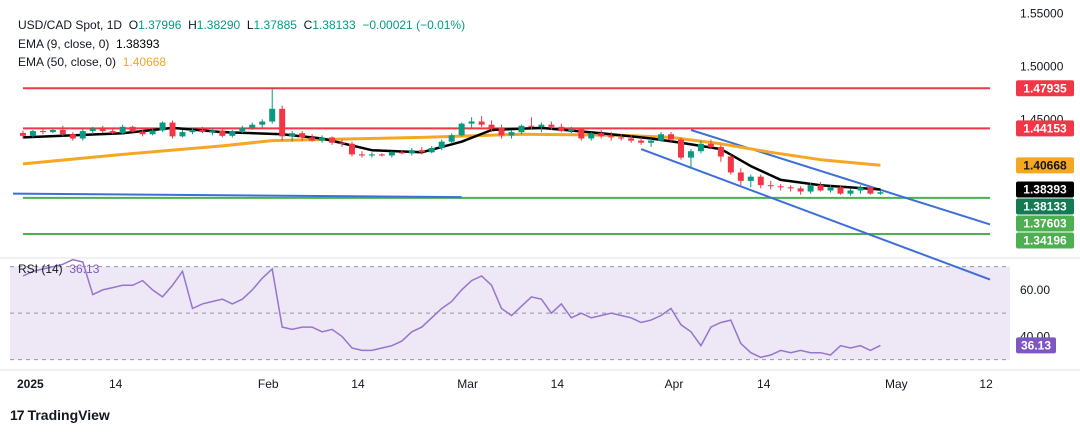 Image resolution: width=1080 pixels, height=434 pixels. I want to click on rsi-legend: RSI (14) 36.13, so click(58, 269).